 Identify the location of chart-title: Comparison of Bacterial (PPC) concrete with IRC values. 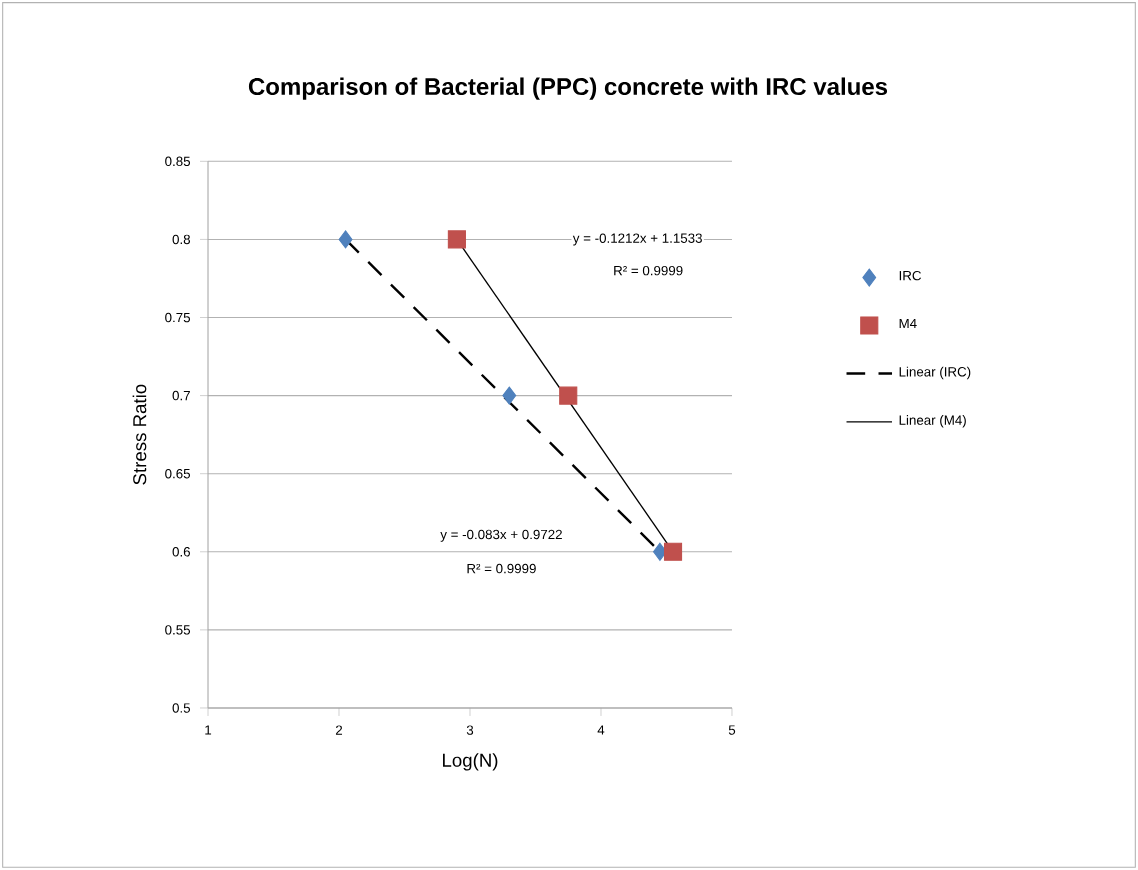
(568, 88).